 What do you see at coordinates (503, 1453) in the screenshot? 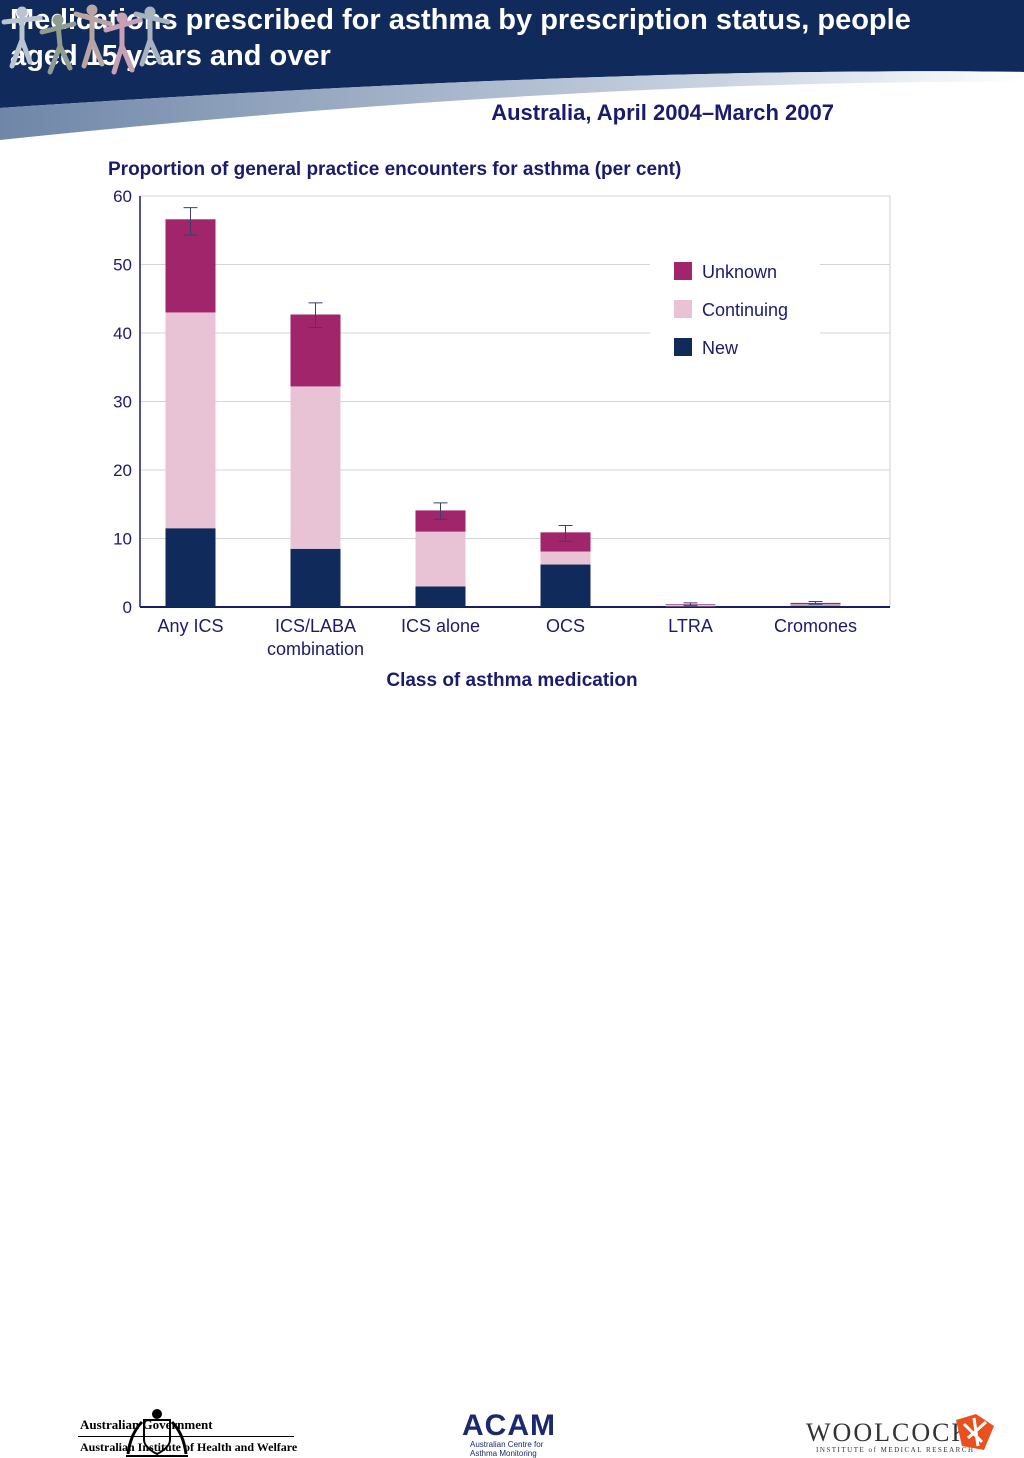
I see `acam-sub-2: Asthma Monitoring` at bounding box center [503, 1453].